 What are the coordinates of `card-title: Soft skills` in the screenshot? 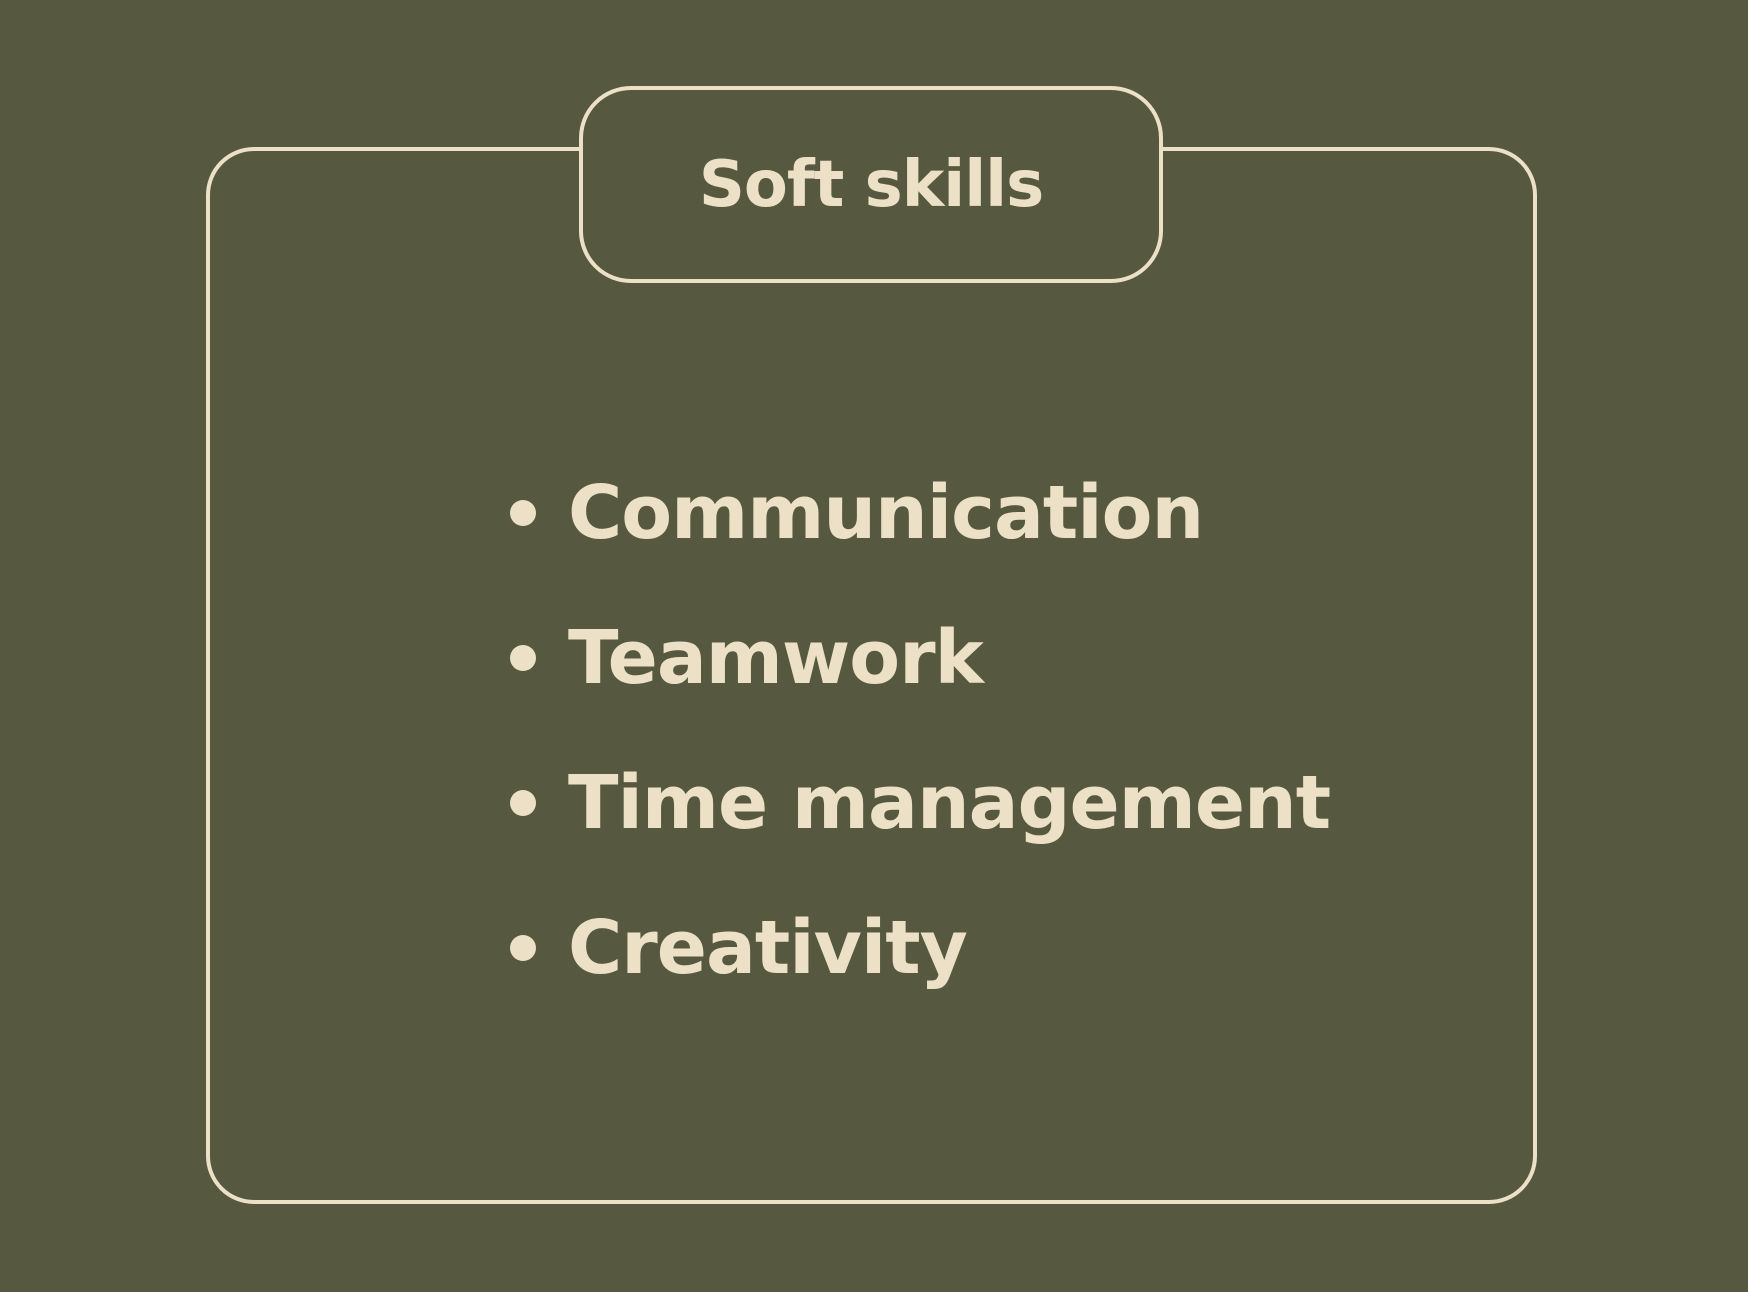 It's located at (871, 185).